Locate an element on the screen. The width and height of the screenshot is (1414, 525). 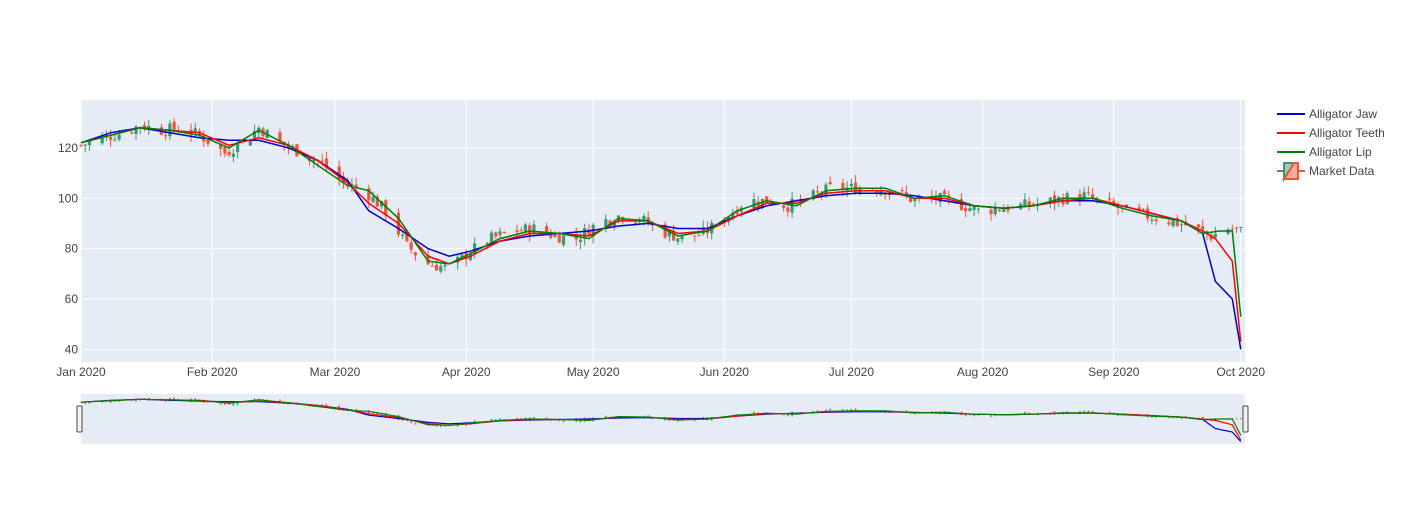
legend-item-jaw: Alligator Jaw is located at coordinates (1327, 114).